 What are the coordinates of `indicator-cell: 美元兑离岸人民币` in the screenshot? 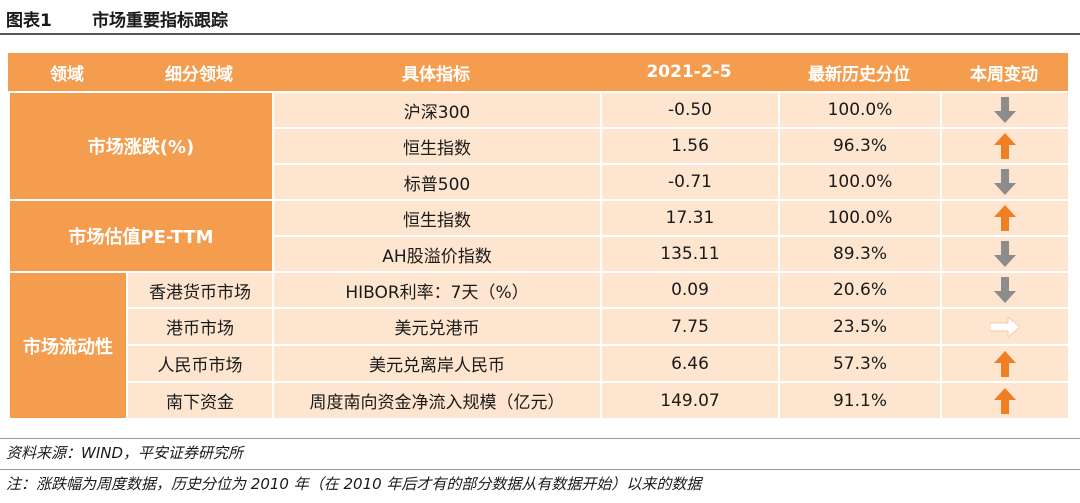 It's located at (436, 362).